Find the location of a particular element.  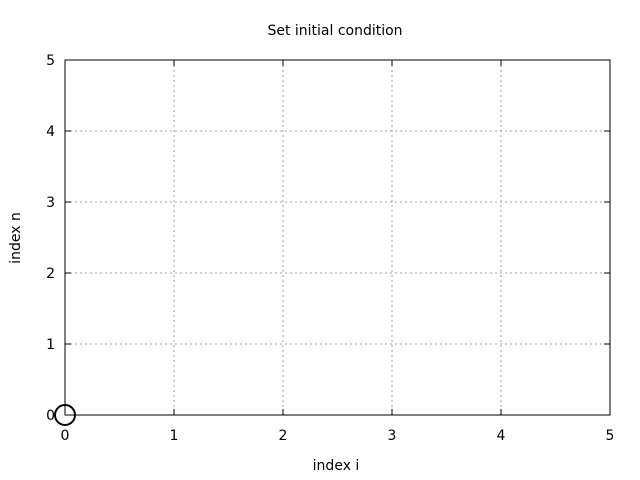

x-tick-label-3: 3 is located at coordinates (392, 436).